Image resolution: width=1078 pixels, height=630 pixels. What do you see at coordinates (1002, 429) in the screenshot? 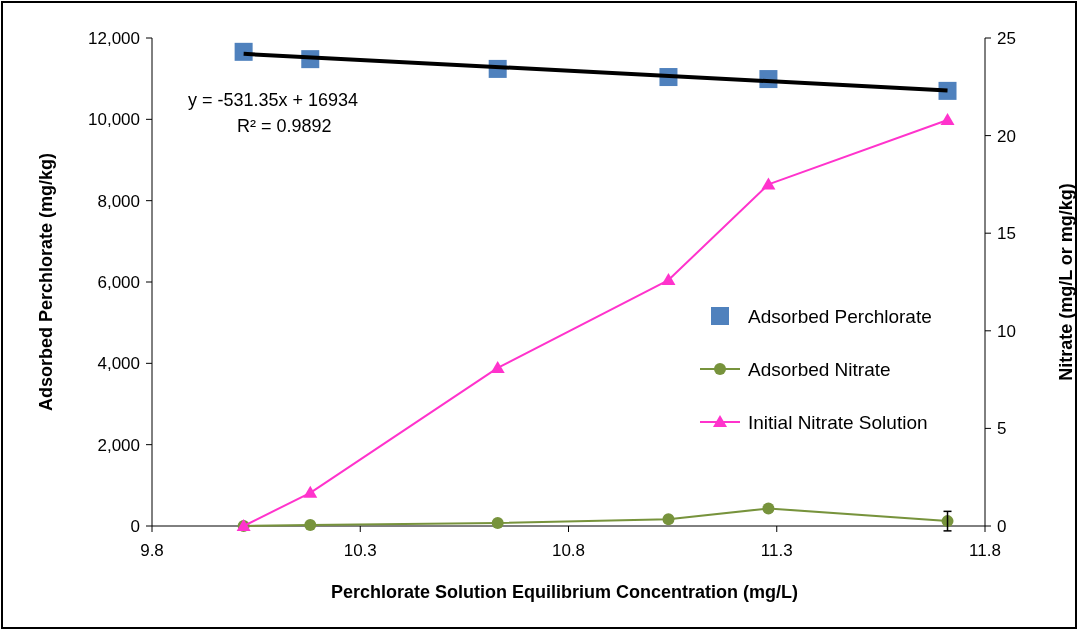
I see `y2-tick-label: 5` at bounding box center [1002, 429].